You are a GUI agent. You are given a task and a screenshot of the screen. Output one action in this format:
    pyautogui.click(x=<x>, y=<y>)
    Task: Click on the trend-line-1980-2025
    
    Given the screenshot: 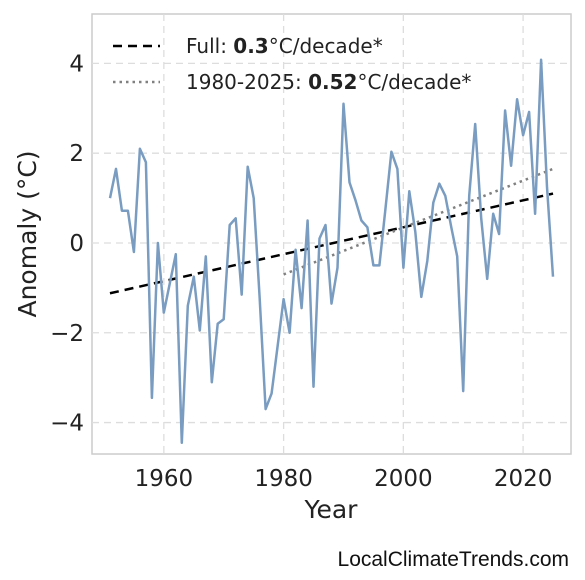 What is the action you would take?
    pyautogui.click(x=418, y=221)
    